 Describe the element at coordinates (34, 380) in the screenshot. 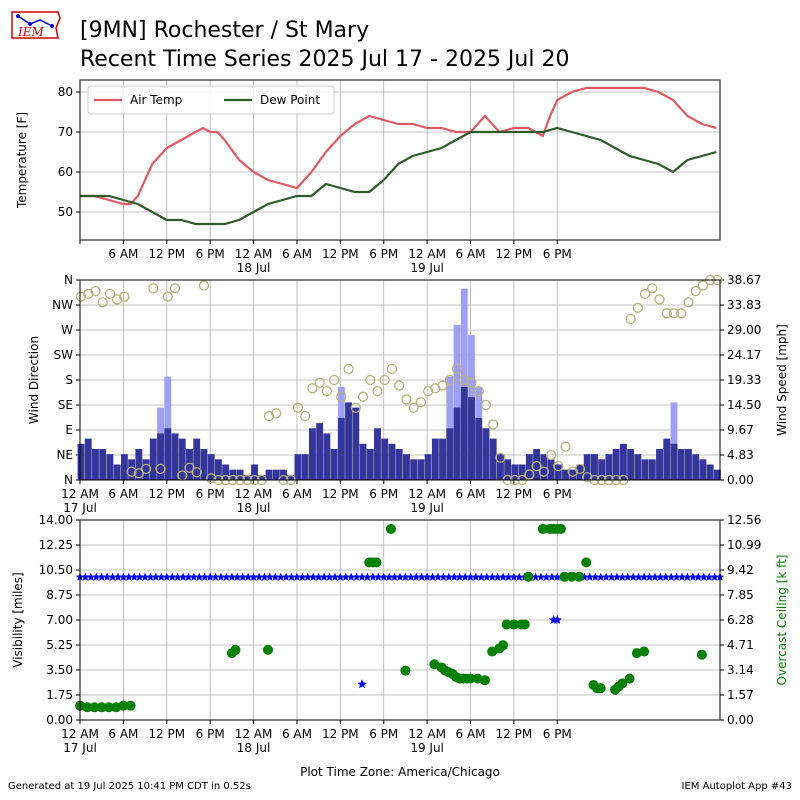

I see `y-axis-label: Wind Direction` at that location.